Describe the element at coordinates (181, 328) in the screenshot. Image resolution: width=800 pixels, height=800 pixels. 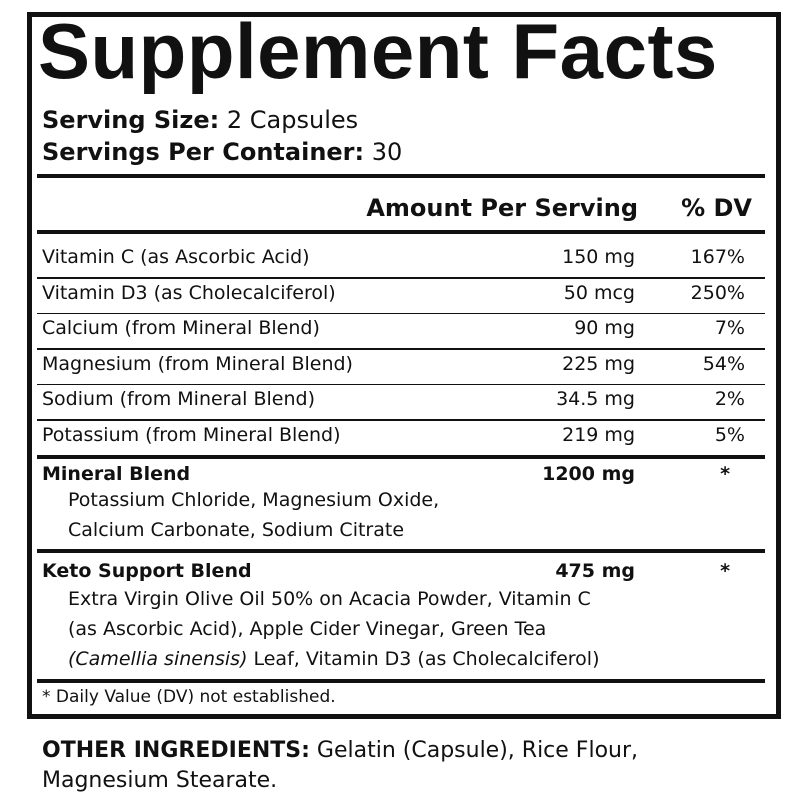
I see `nutrient-name: Calcium (from Mineral Blend)` at that location.